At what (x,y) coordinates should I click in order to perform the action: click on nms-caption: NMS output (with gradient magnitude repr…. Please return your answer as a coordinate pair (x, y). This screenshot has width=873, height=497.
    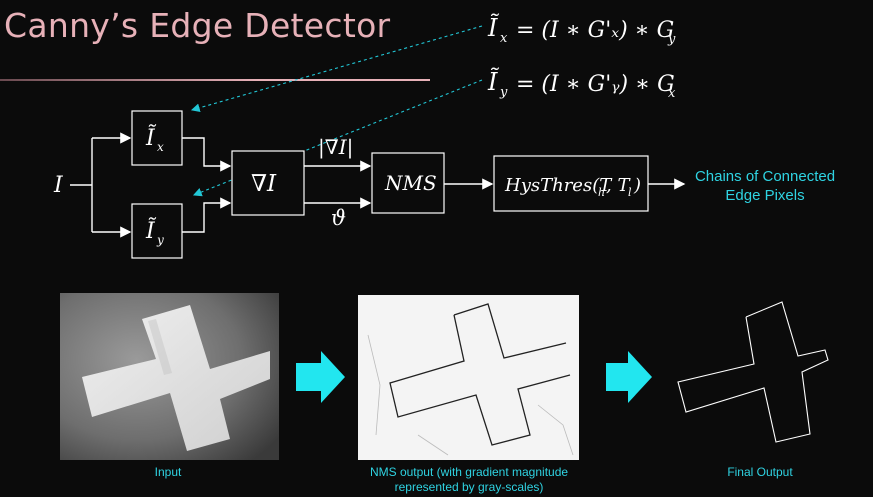
    Looking at the image, I should click on (469, 479).